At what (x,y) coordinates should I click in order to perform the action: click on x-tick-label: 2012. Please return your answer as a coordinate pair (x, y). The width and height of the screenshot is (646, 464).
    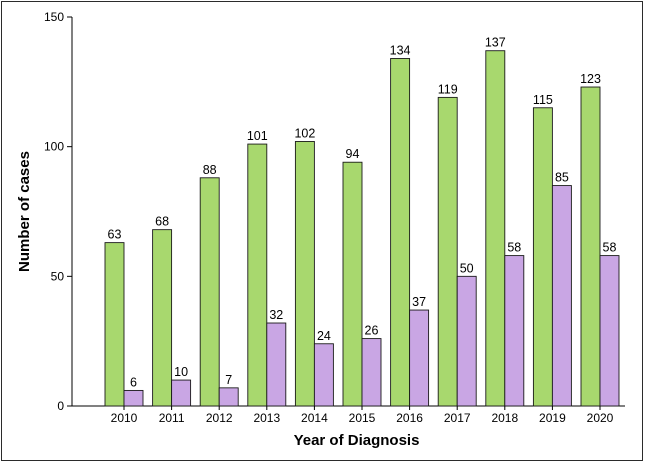
    Looking at the image, I should click on (219, 418).